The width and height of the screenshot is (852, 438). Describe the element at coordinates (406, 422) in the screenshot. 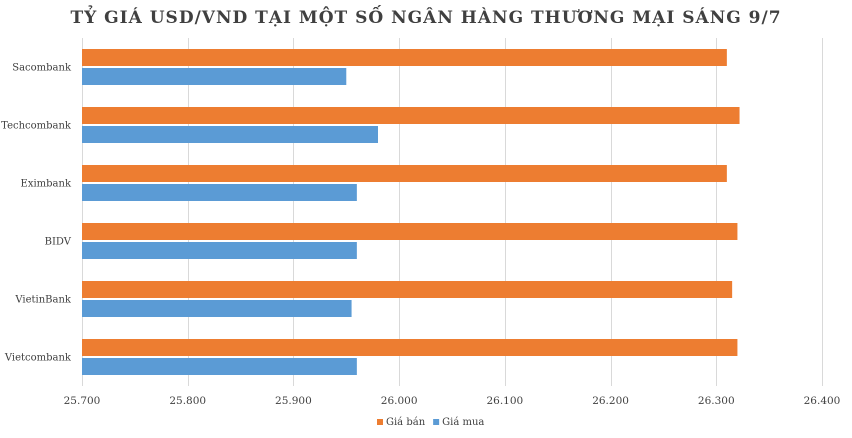

I see `legend-label: Giá bán` at that location.